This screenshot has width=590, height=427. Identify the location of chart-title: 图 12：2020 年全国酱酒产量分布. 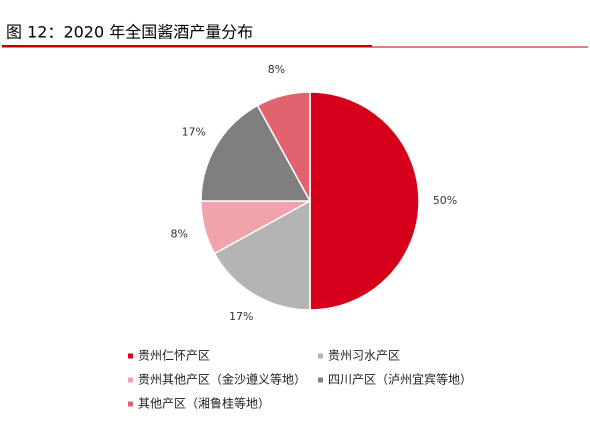
(129, 32).